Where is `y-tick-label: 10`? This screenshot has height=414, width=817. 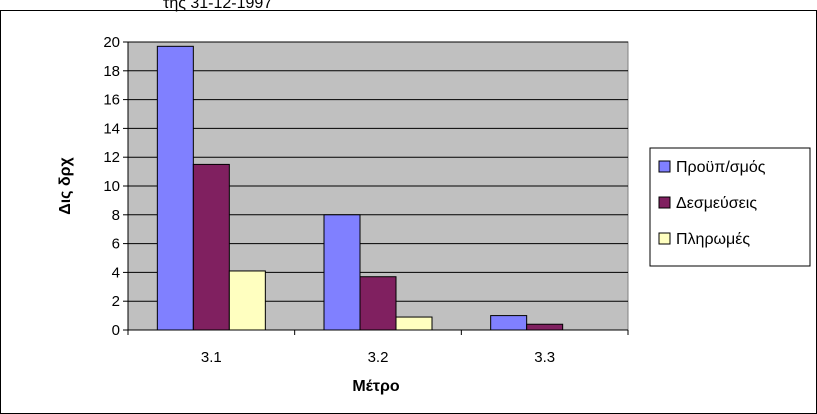 y-tick-label: 10 is located at coordinates (111, 186).